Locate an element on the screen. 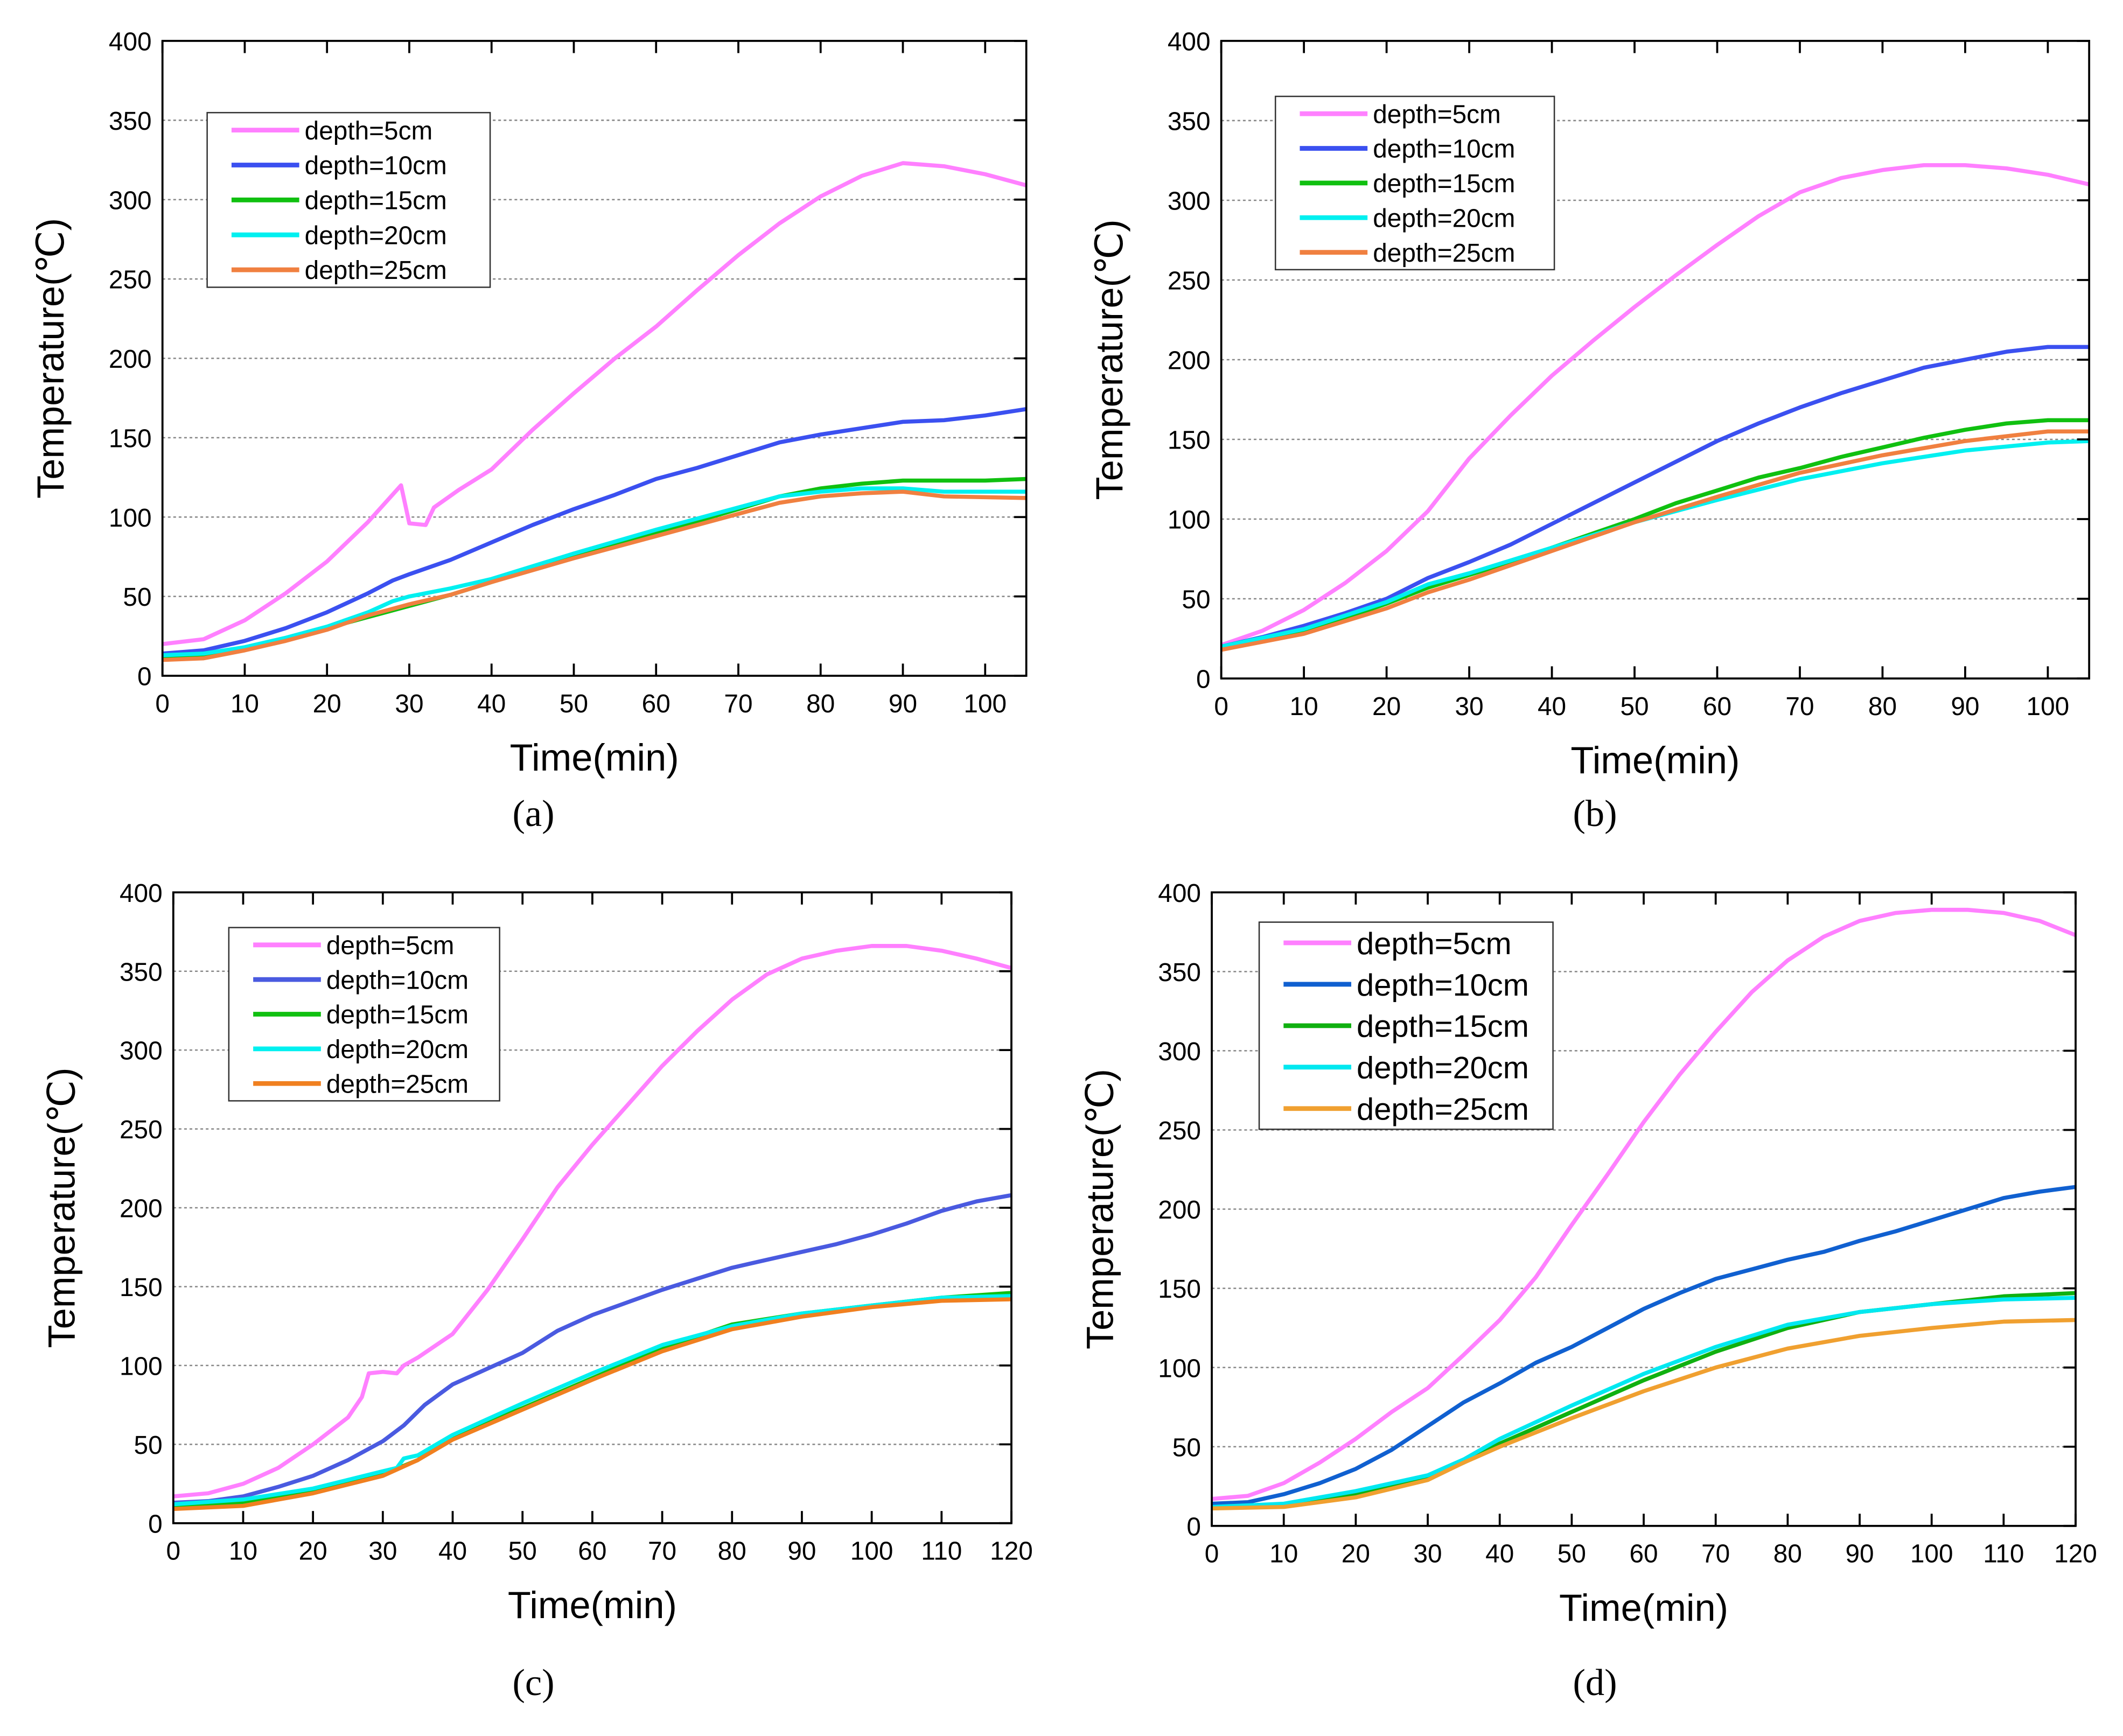  panel-caption: (a) is located at coordinates (533, 814).